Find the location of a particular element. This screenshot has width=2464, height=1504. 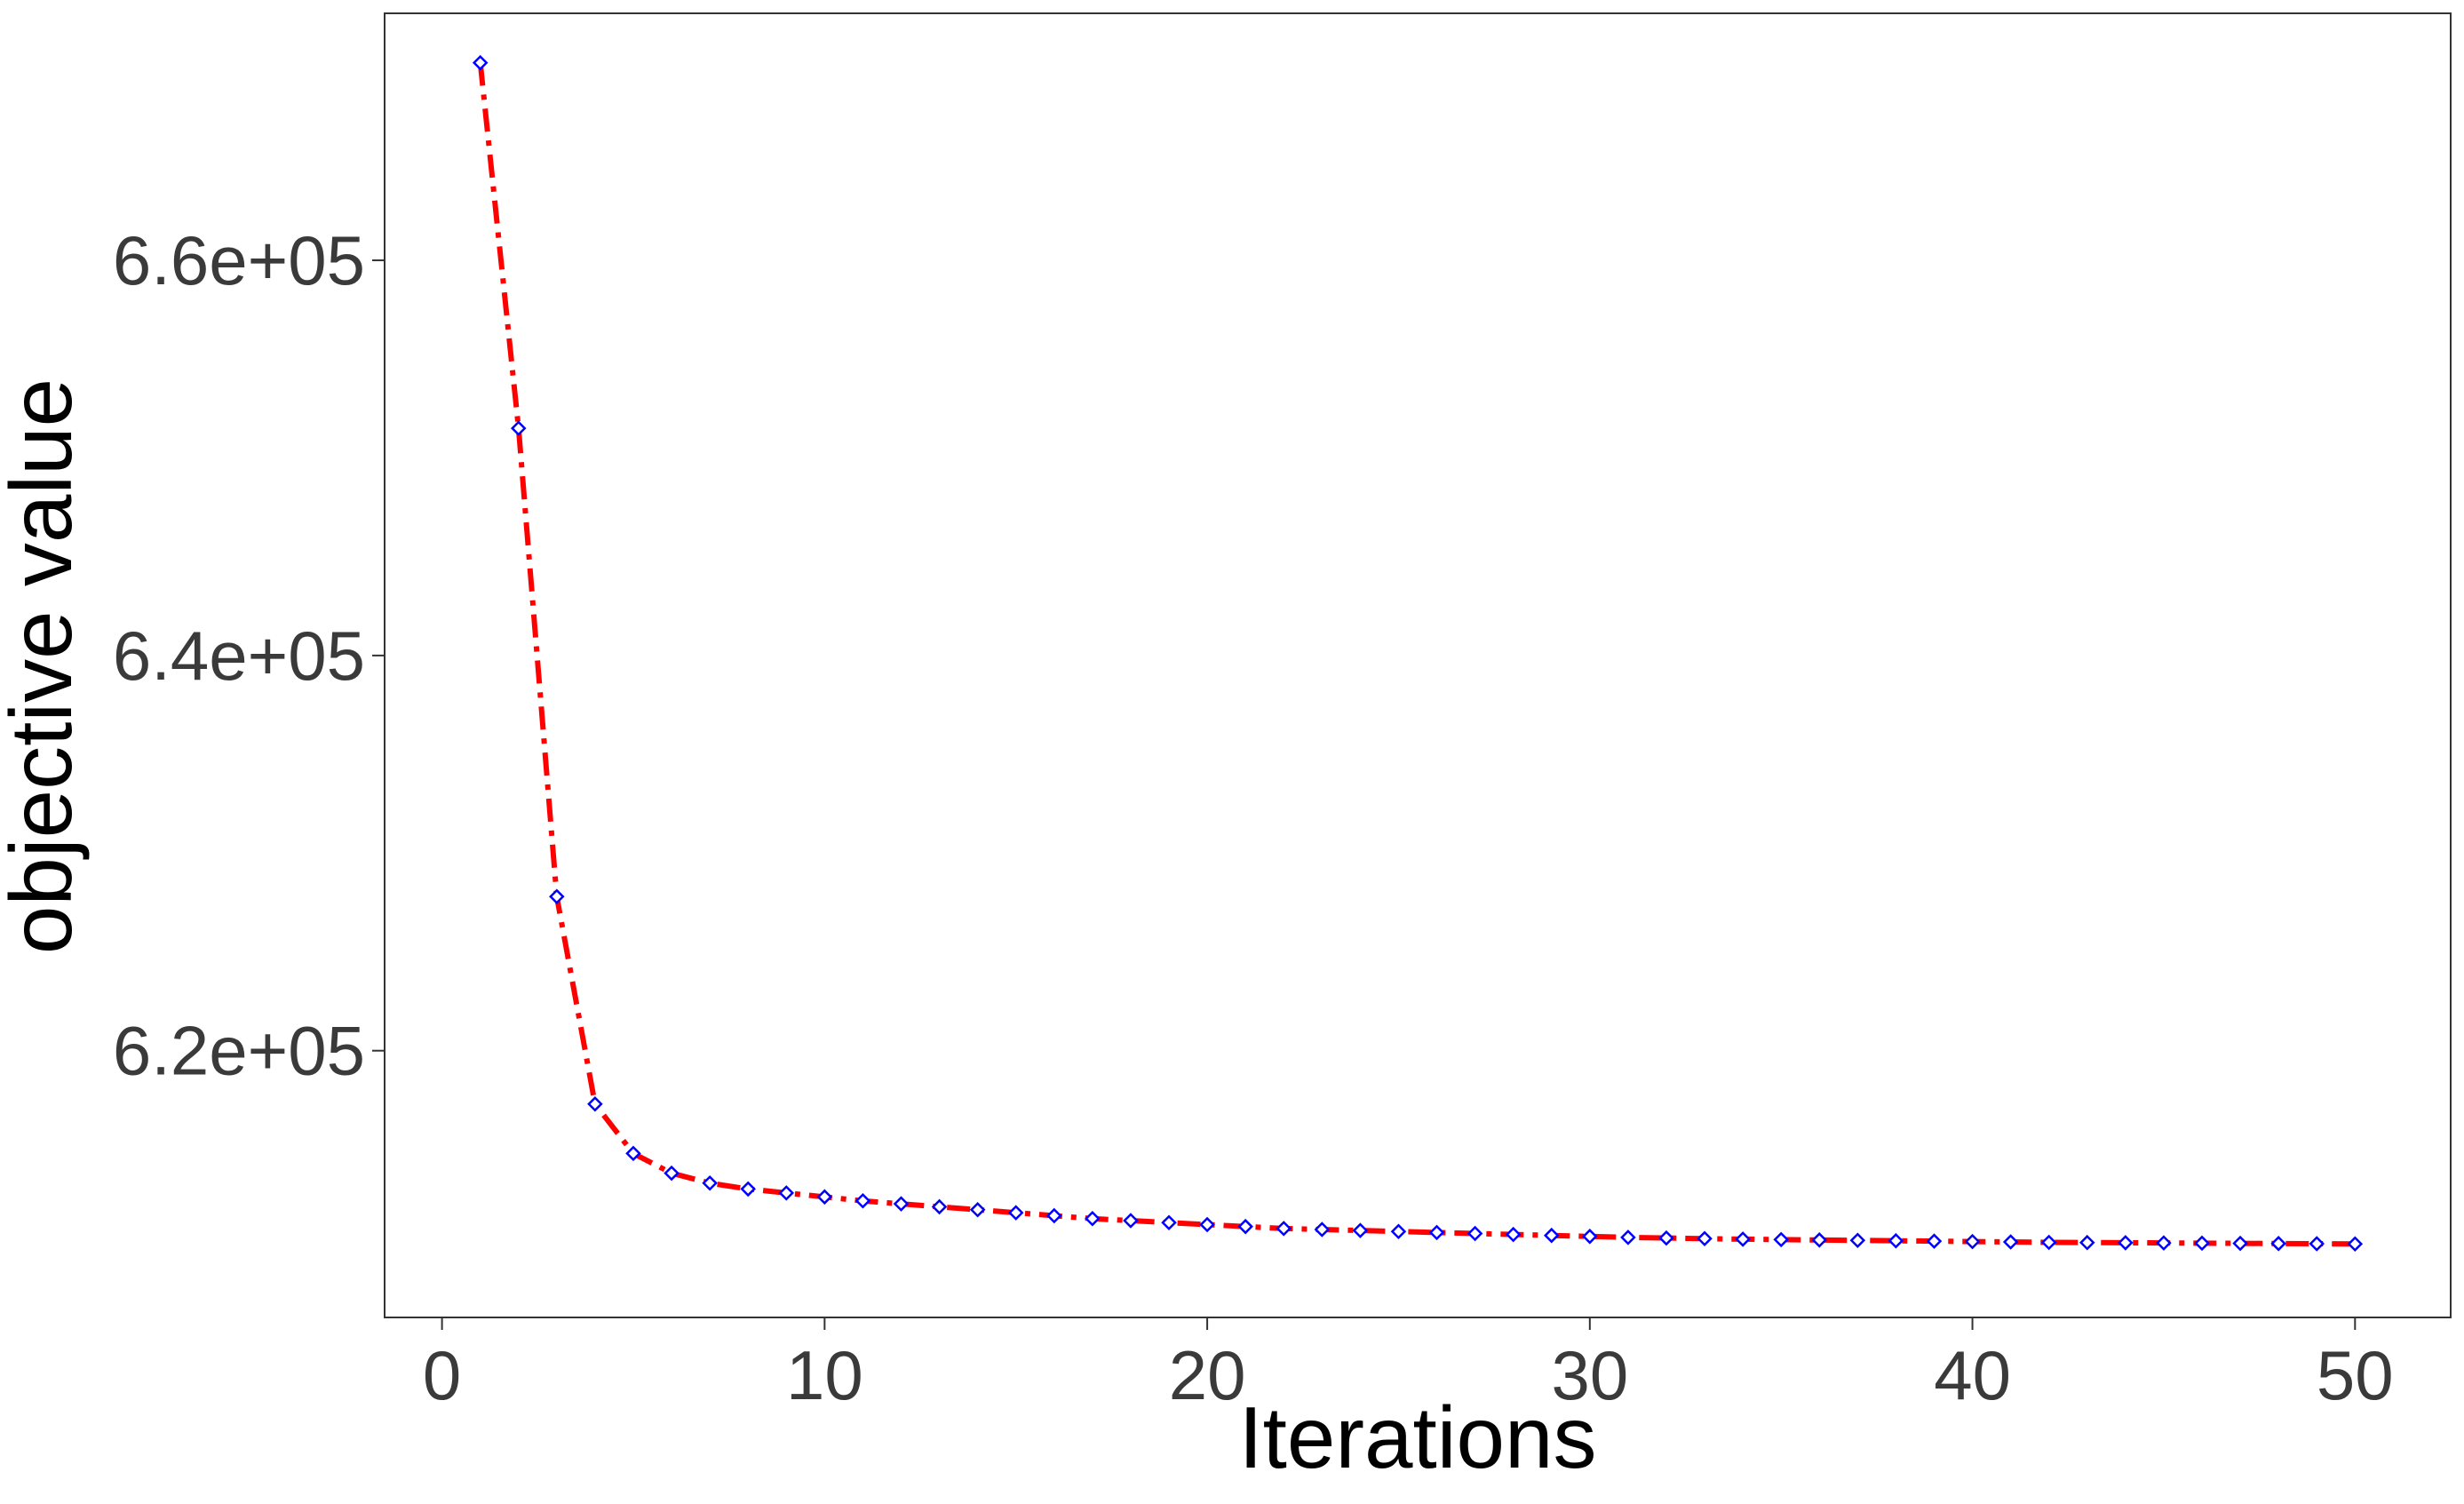

x-tick-label: 20 is located at coordinates (1207, 1375).